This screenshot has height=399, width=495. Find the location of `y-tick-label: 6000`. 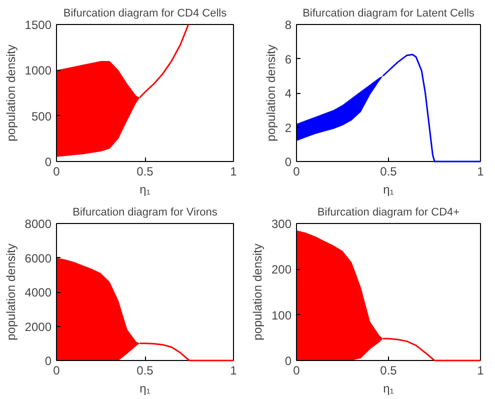

y-tick-label: 6000 is located at coordinates (38, 258).